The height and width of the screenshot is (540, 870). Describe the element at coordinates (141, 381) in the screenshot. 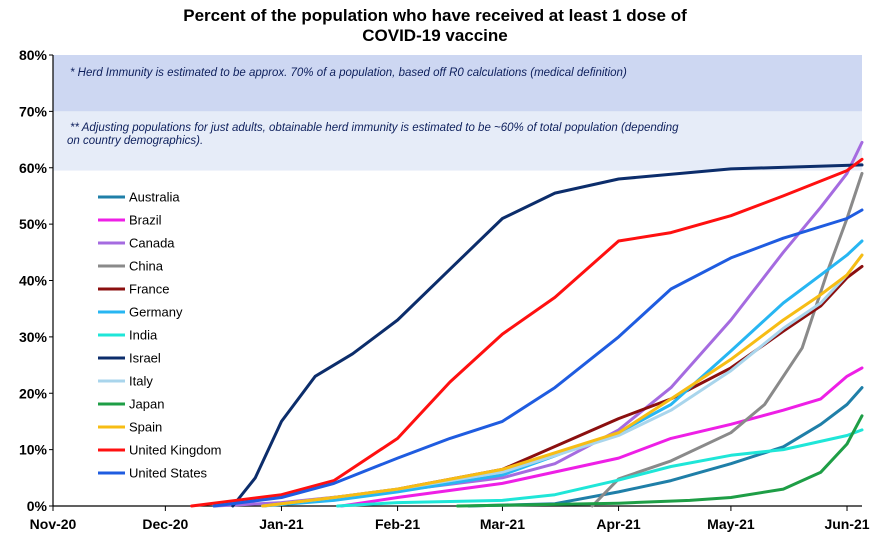

I see `legend-label-italy: Italy` at that location.